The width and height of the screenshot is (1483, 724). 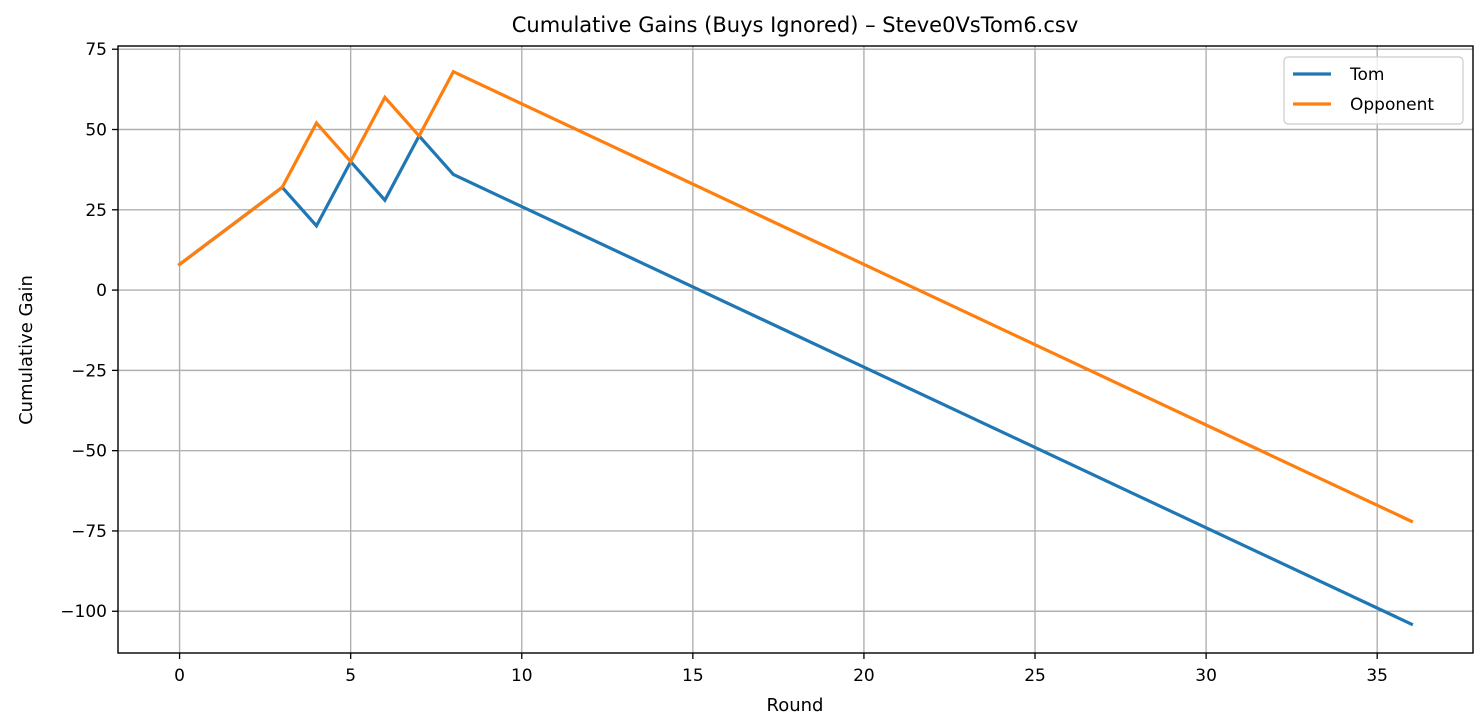 What do you see at coordinates (89, 331) in the screenshot?
I see `y-axis-ticks: 75 50 25 0 −25 −50 −75 −100` at bounding box center [89, 331].